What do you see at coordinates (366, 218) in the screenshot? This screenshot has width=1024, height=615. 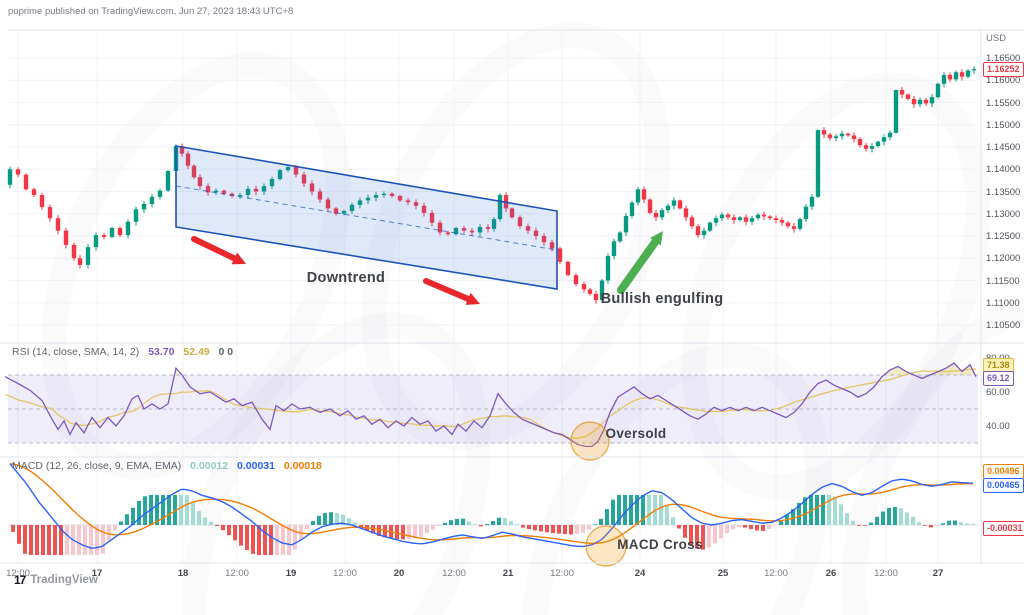 I see `channel-midline` at bounding box center [366, 218].